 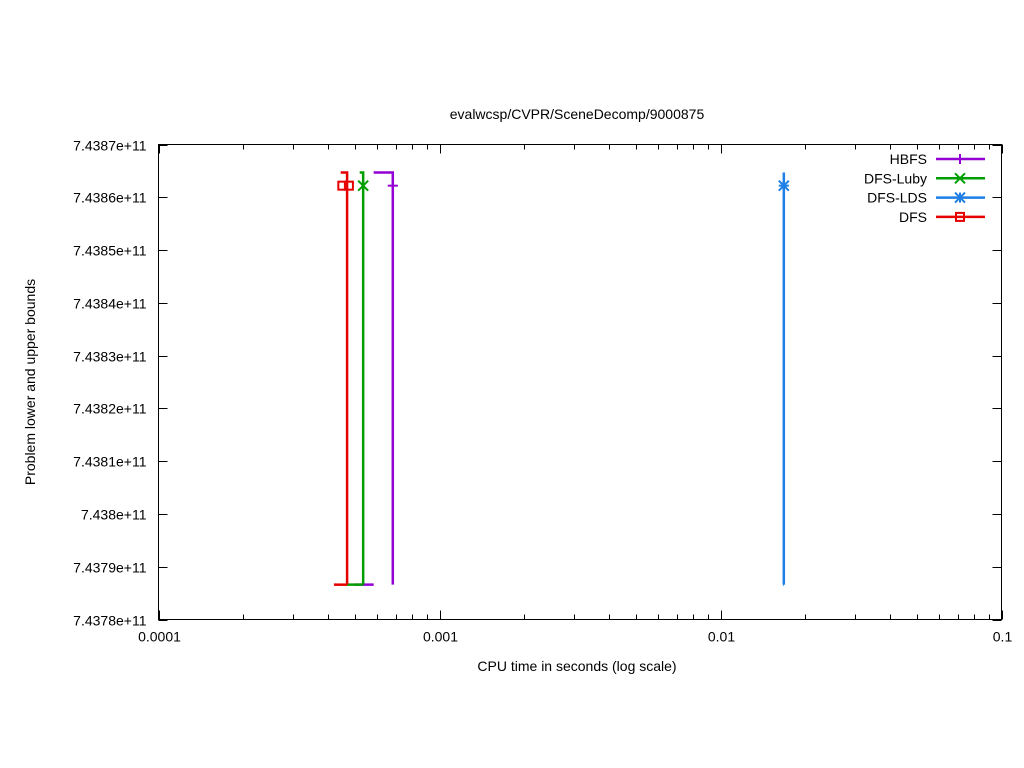 What do you see at coordinates (159, 637) in the screenshot?
I see `x-tick-label: 0.0001` at bounding box center [159, 637].